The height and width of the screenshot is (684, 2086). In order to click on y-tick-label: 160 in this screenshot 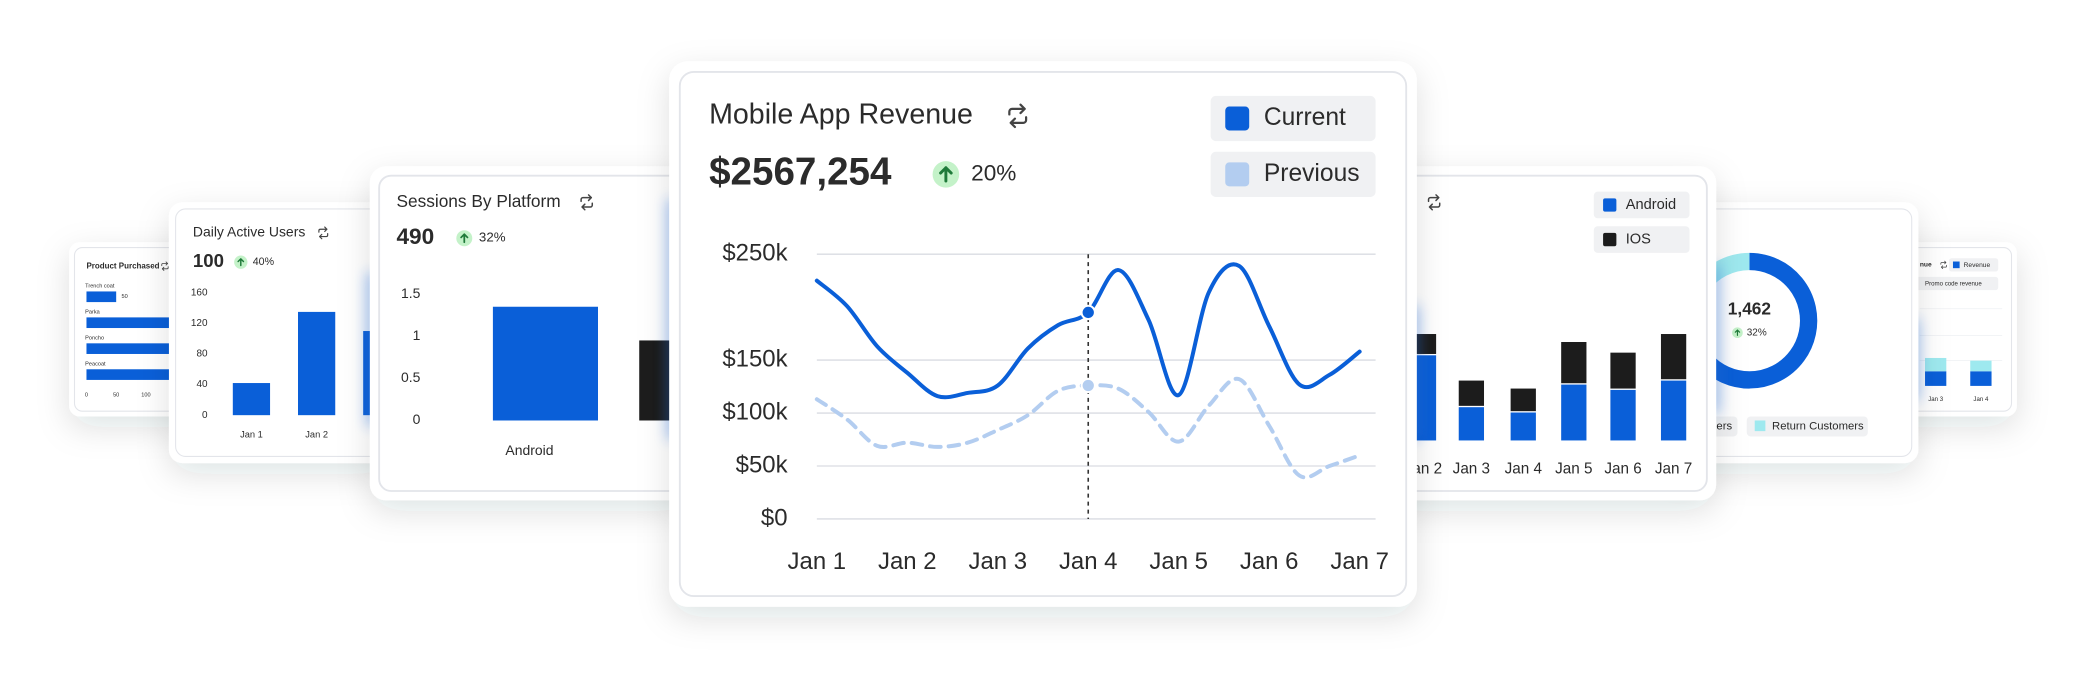, I will do `click(199, 292)`.